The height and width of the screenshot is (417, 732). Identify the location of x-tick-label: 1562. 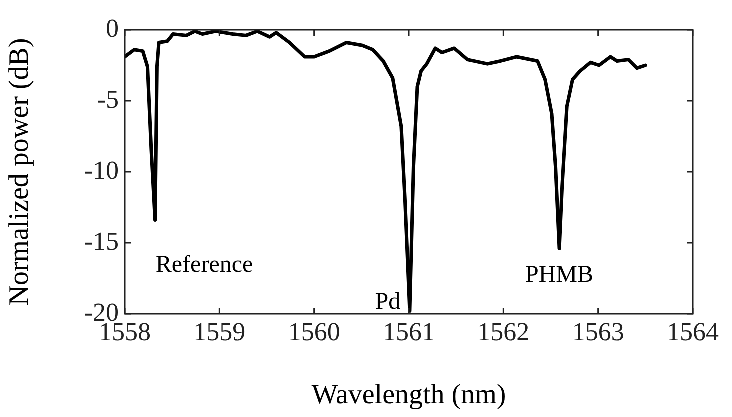
(504, 331).